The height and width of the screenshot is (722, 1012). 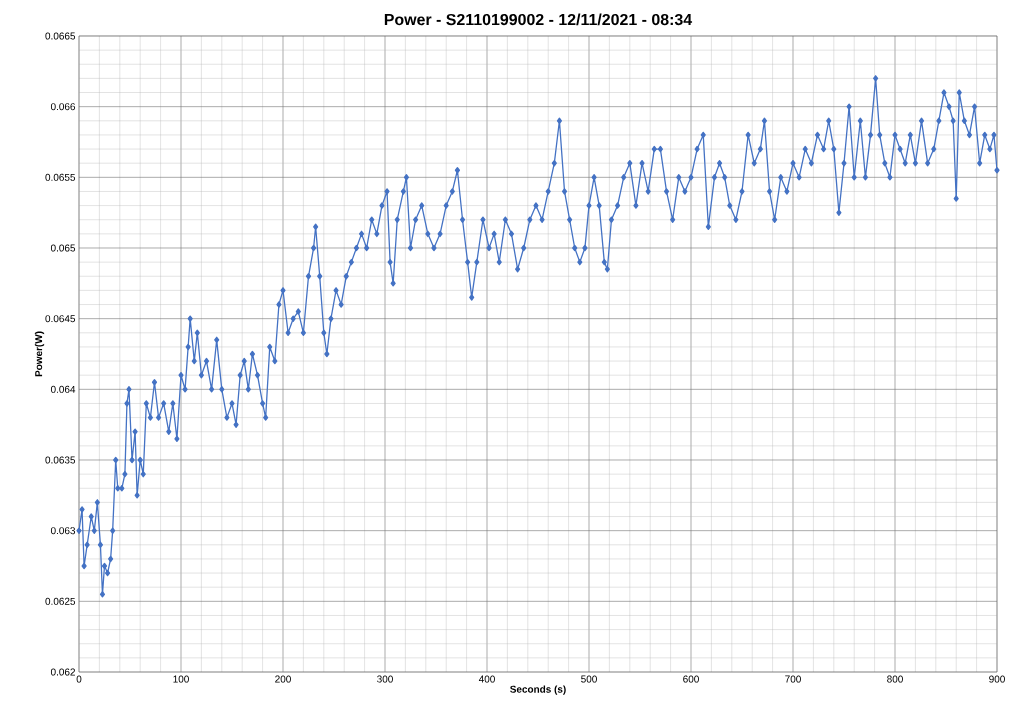 What do you see at coordinates (691, 679) in the screenshot?
I see `x-tick-label: 600` at bounding box center [691, 679].